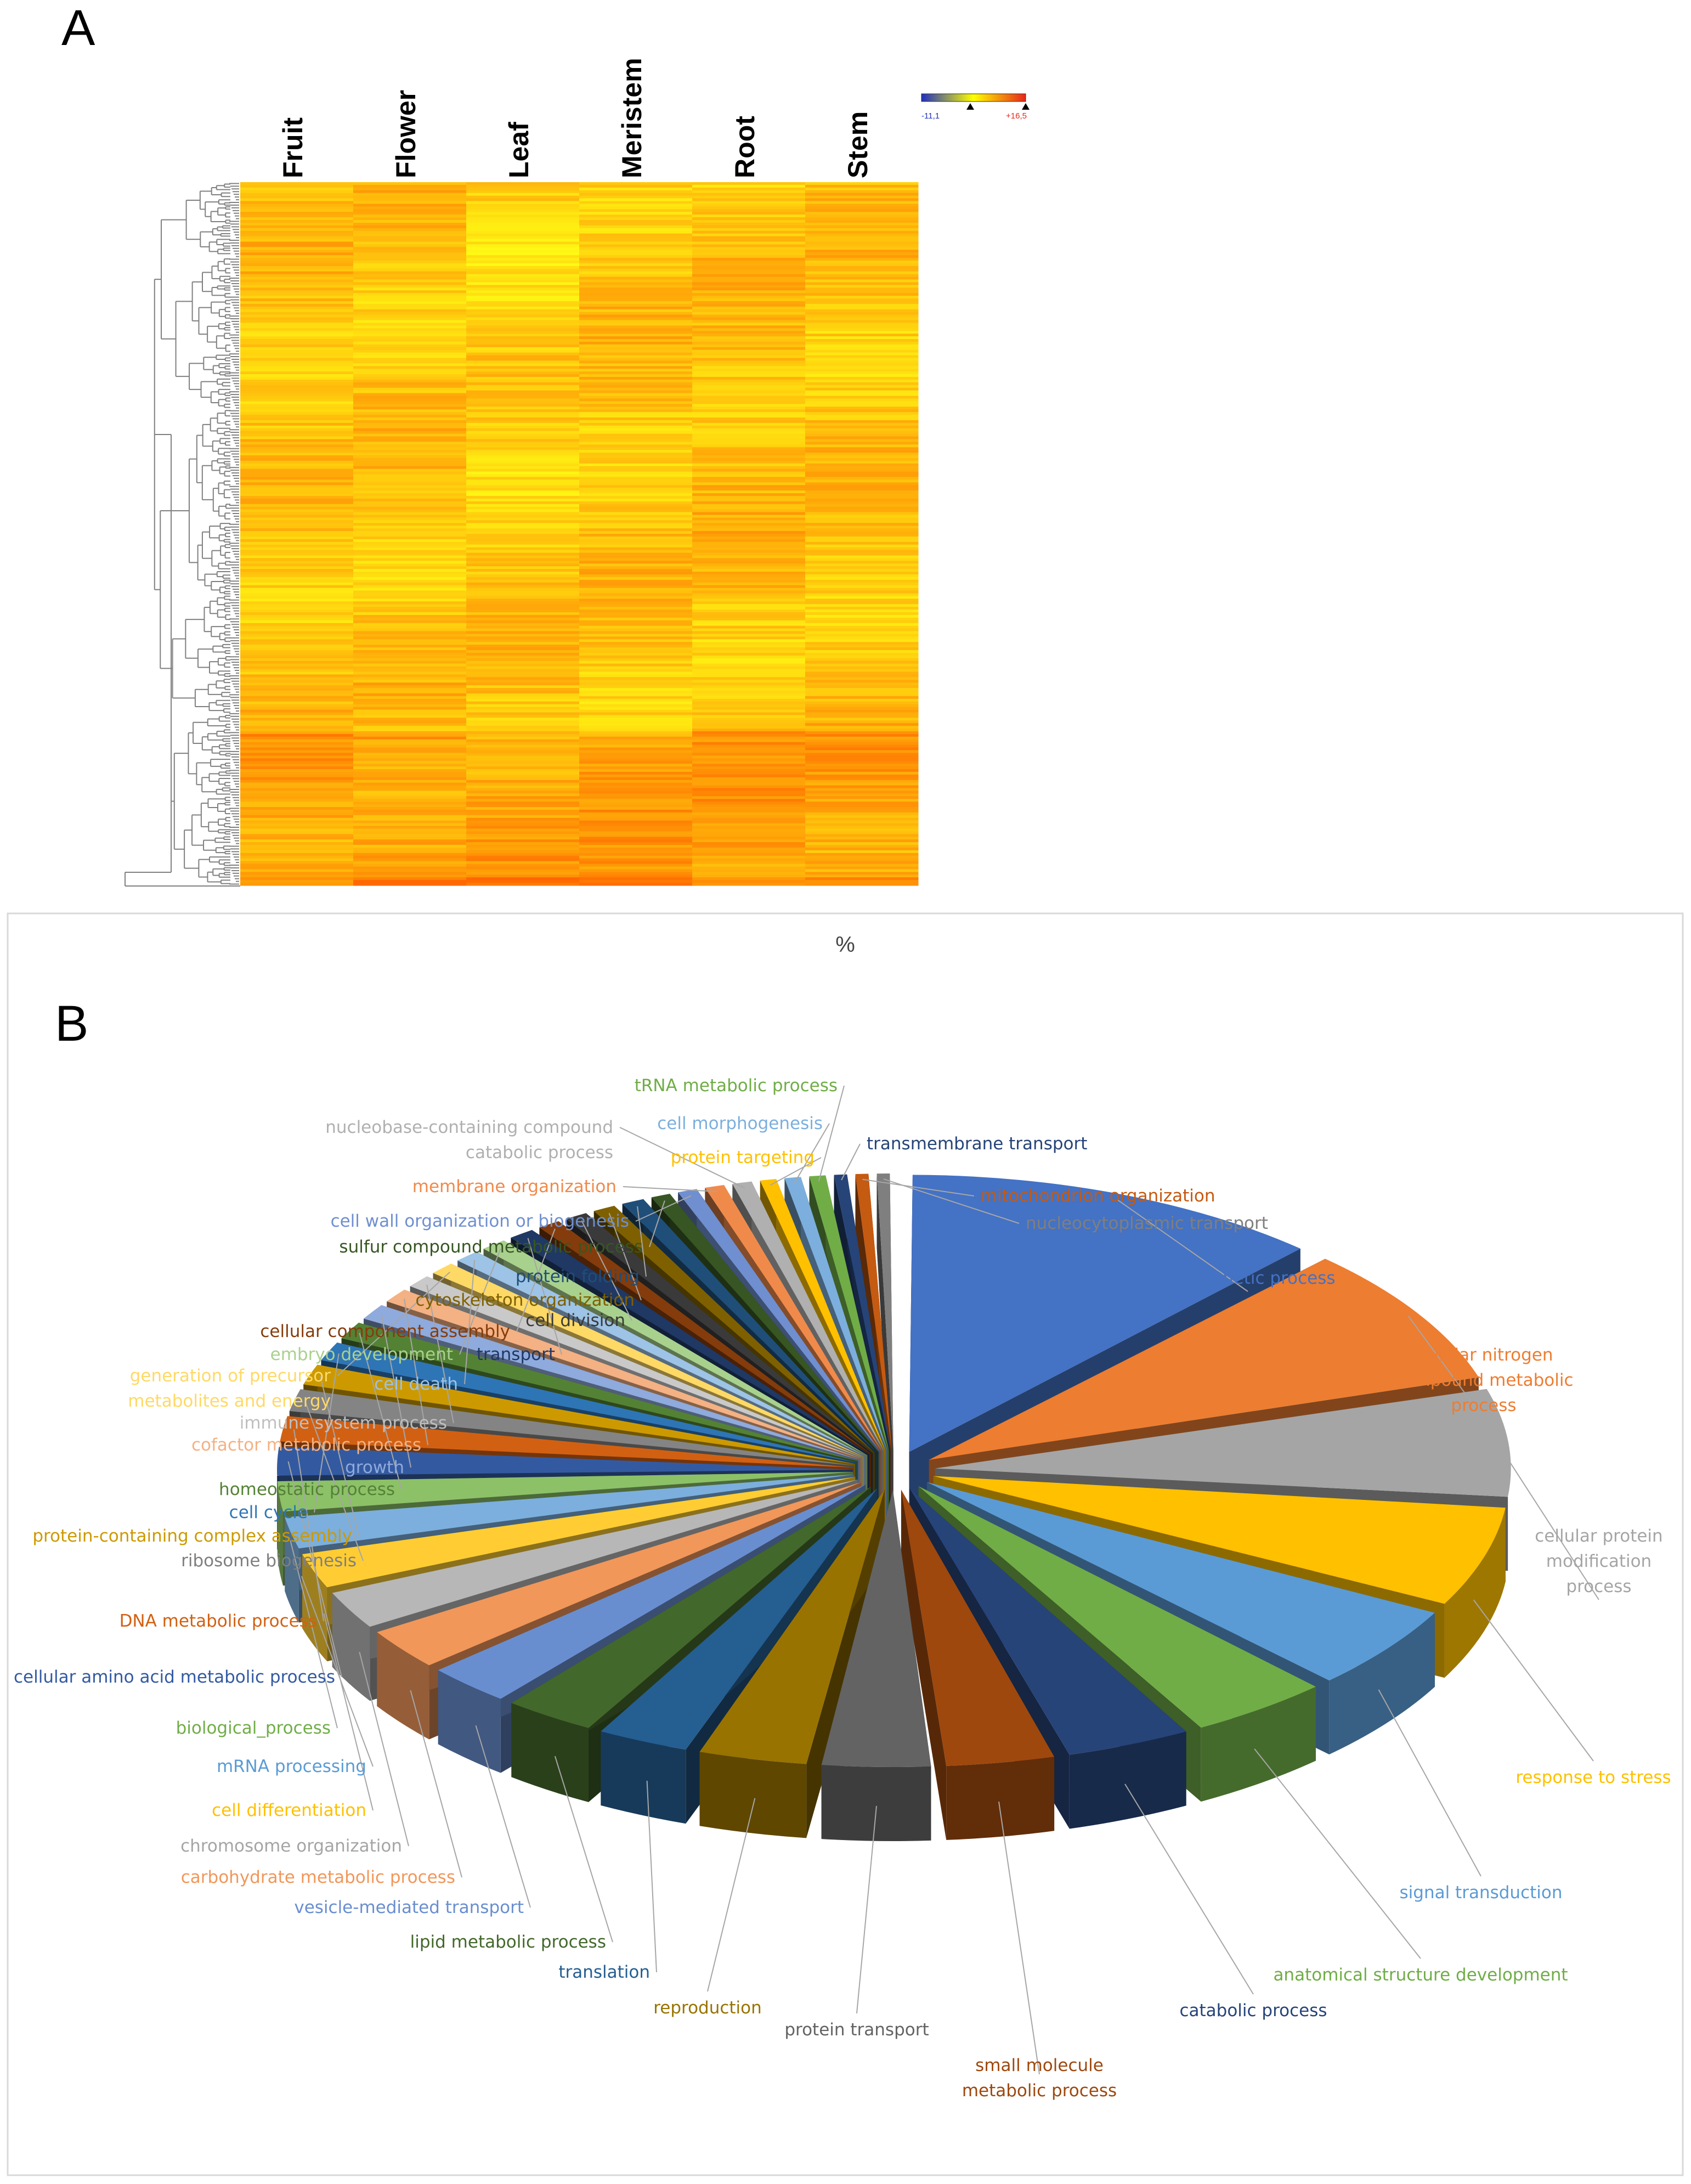 The height and width of the screenshot is (2184, 1691). What do you see at coordinates (845, 945) in the screenshot?
I see `chart-title: %` at bounding box center [845, 945].